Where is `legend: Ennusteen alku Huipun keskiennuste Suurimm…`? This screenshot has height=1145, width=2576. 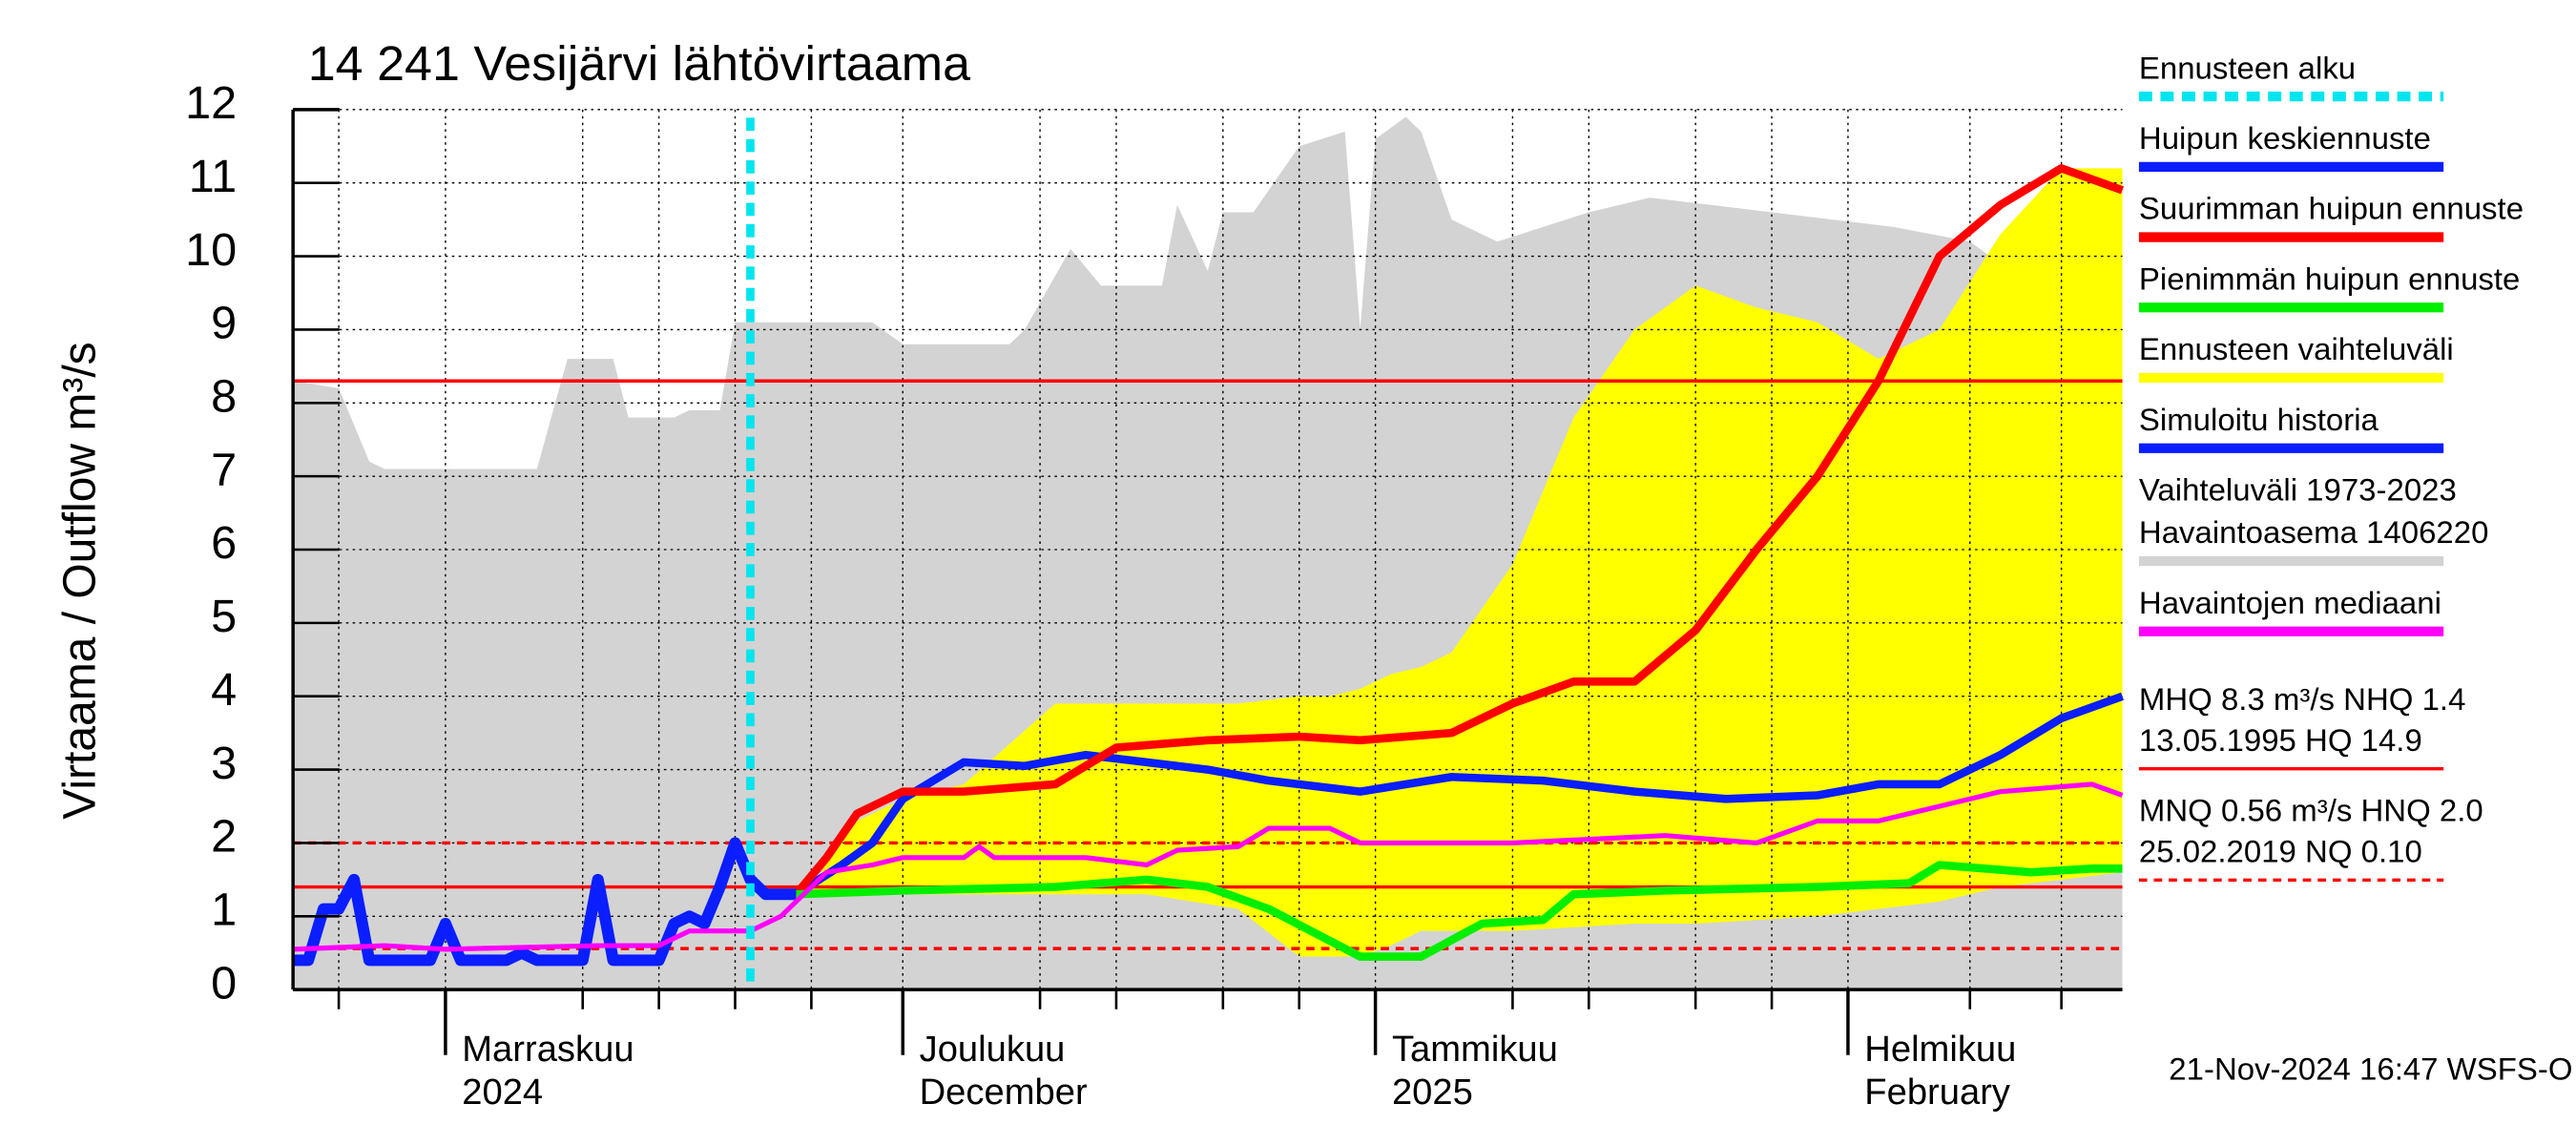 legend: Ennusteen alku Huipun keskiennuste Suurimm… is located at coordinates (2331, 467).